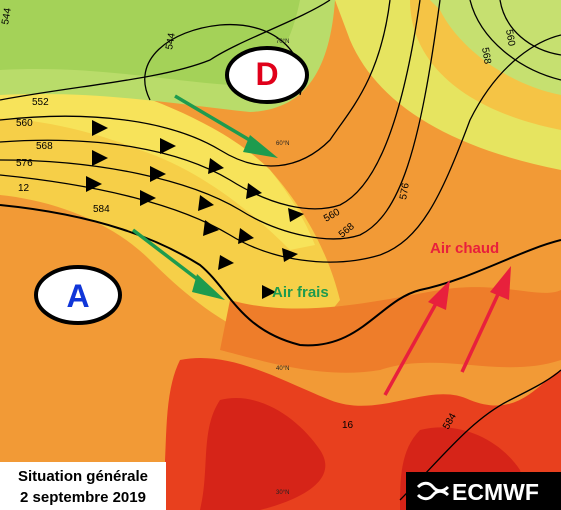  Describe the element at coordinates (195, 209) in the screenshot. I see `front-arrows` at that location.